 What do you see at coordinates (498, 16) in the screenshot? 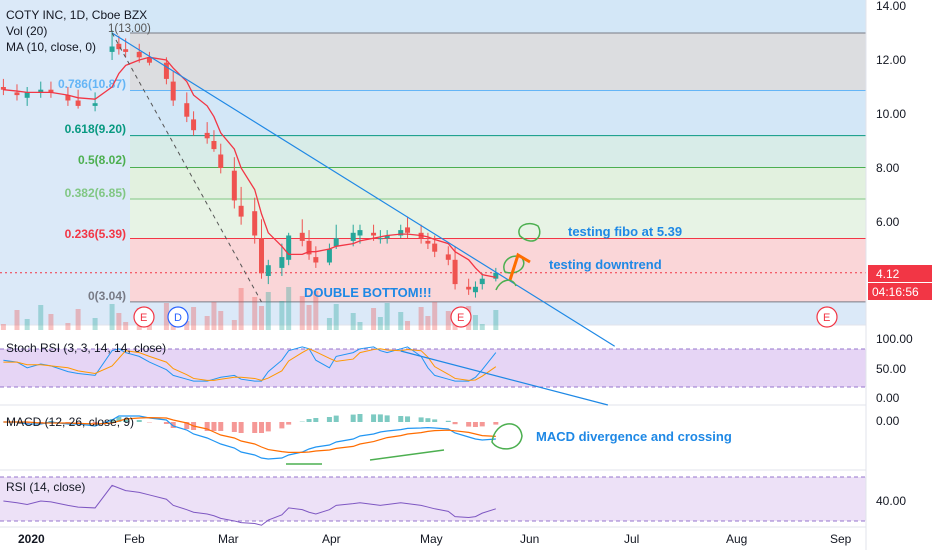
I see `fib-band-above` at bounding box center [498, 16].